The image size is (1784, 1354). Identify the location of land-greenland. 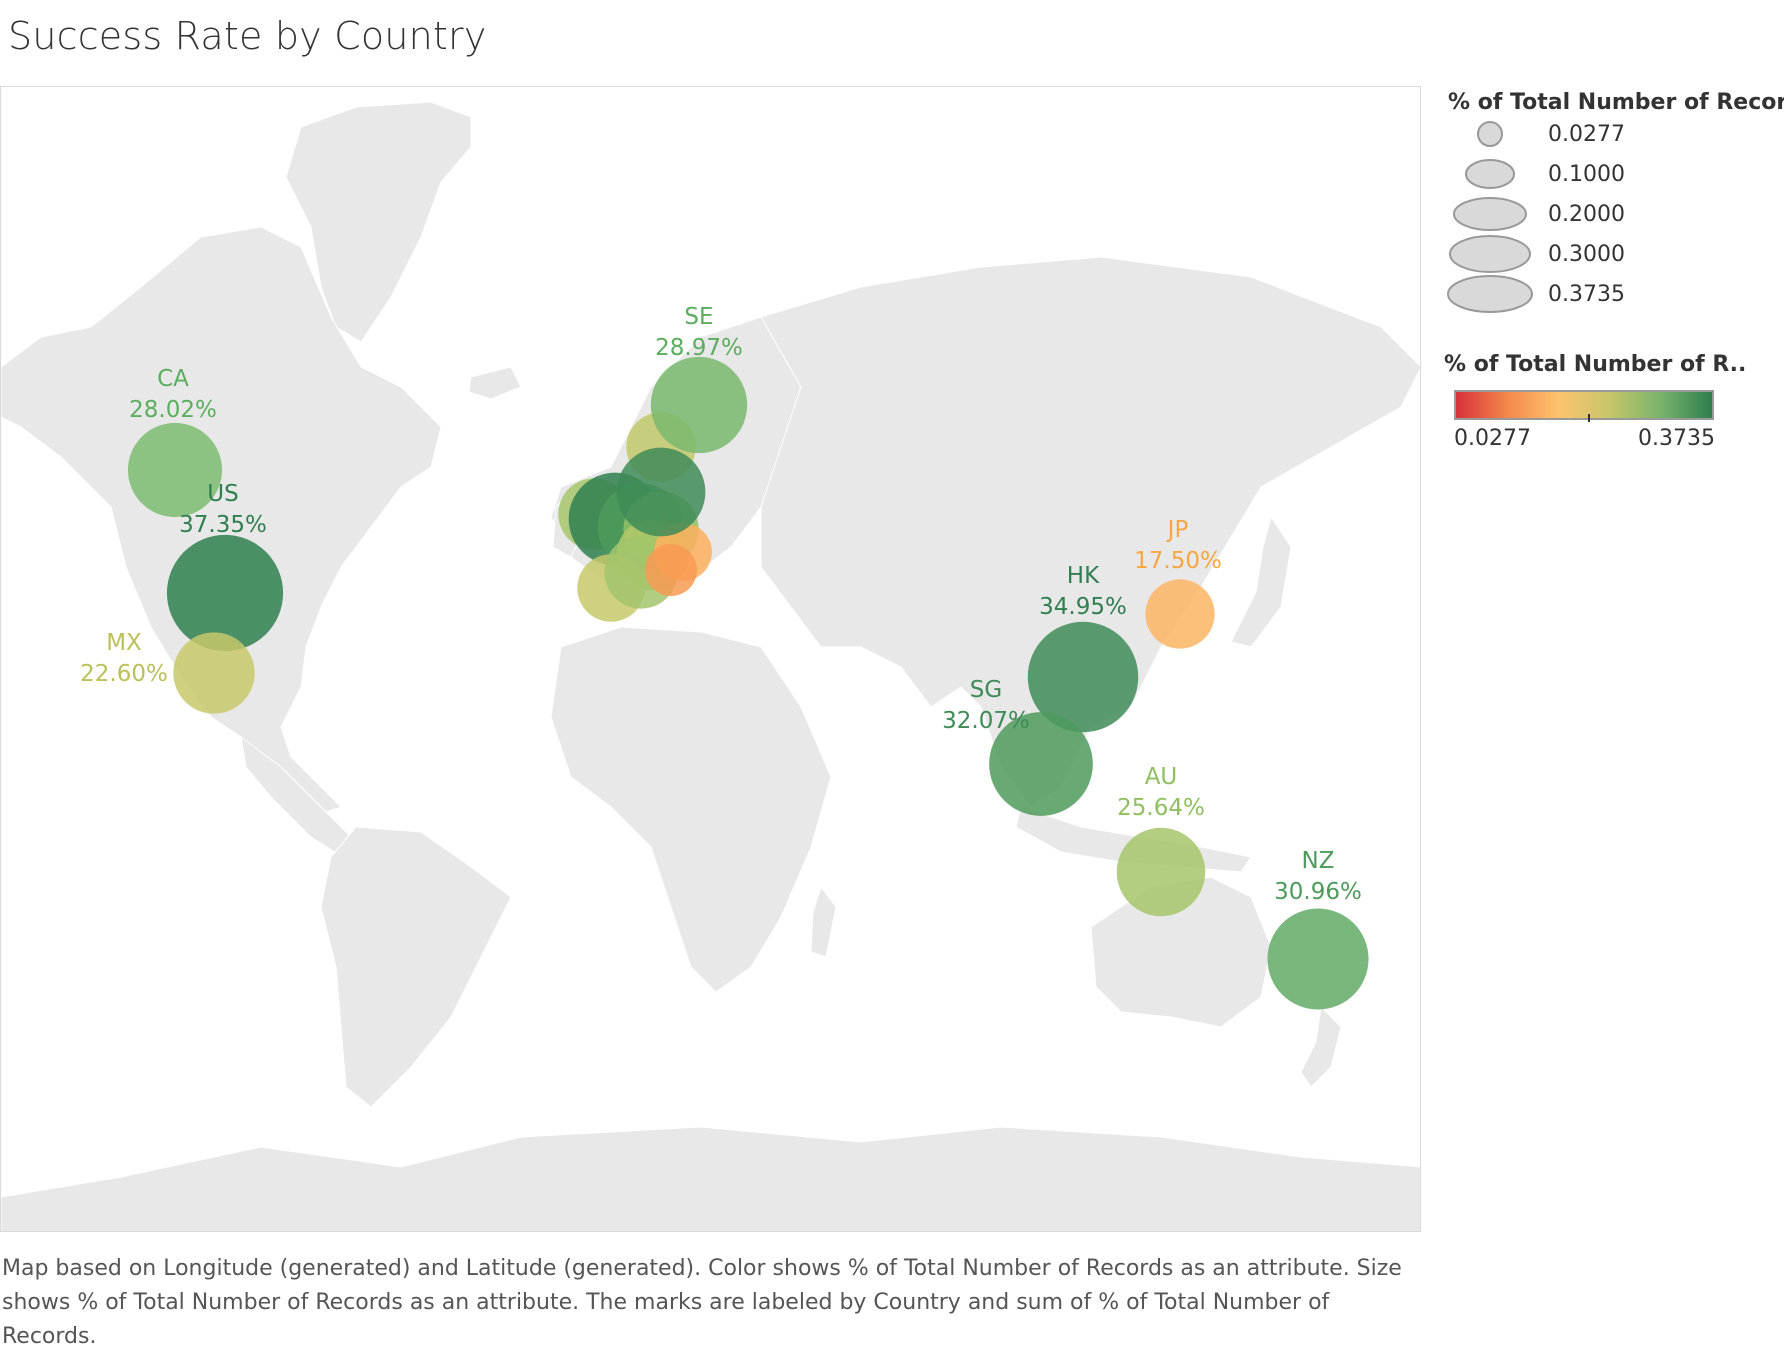
(378, 222).